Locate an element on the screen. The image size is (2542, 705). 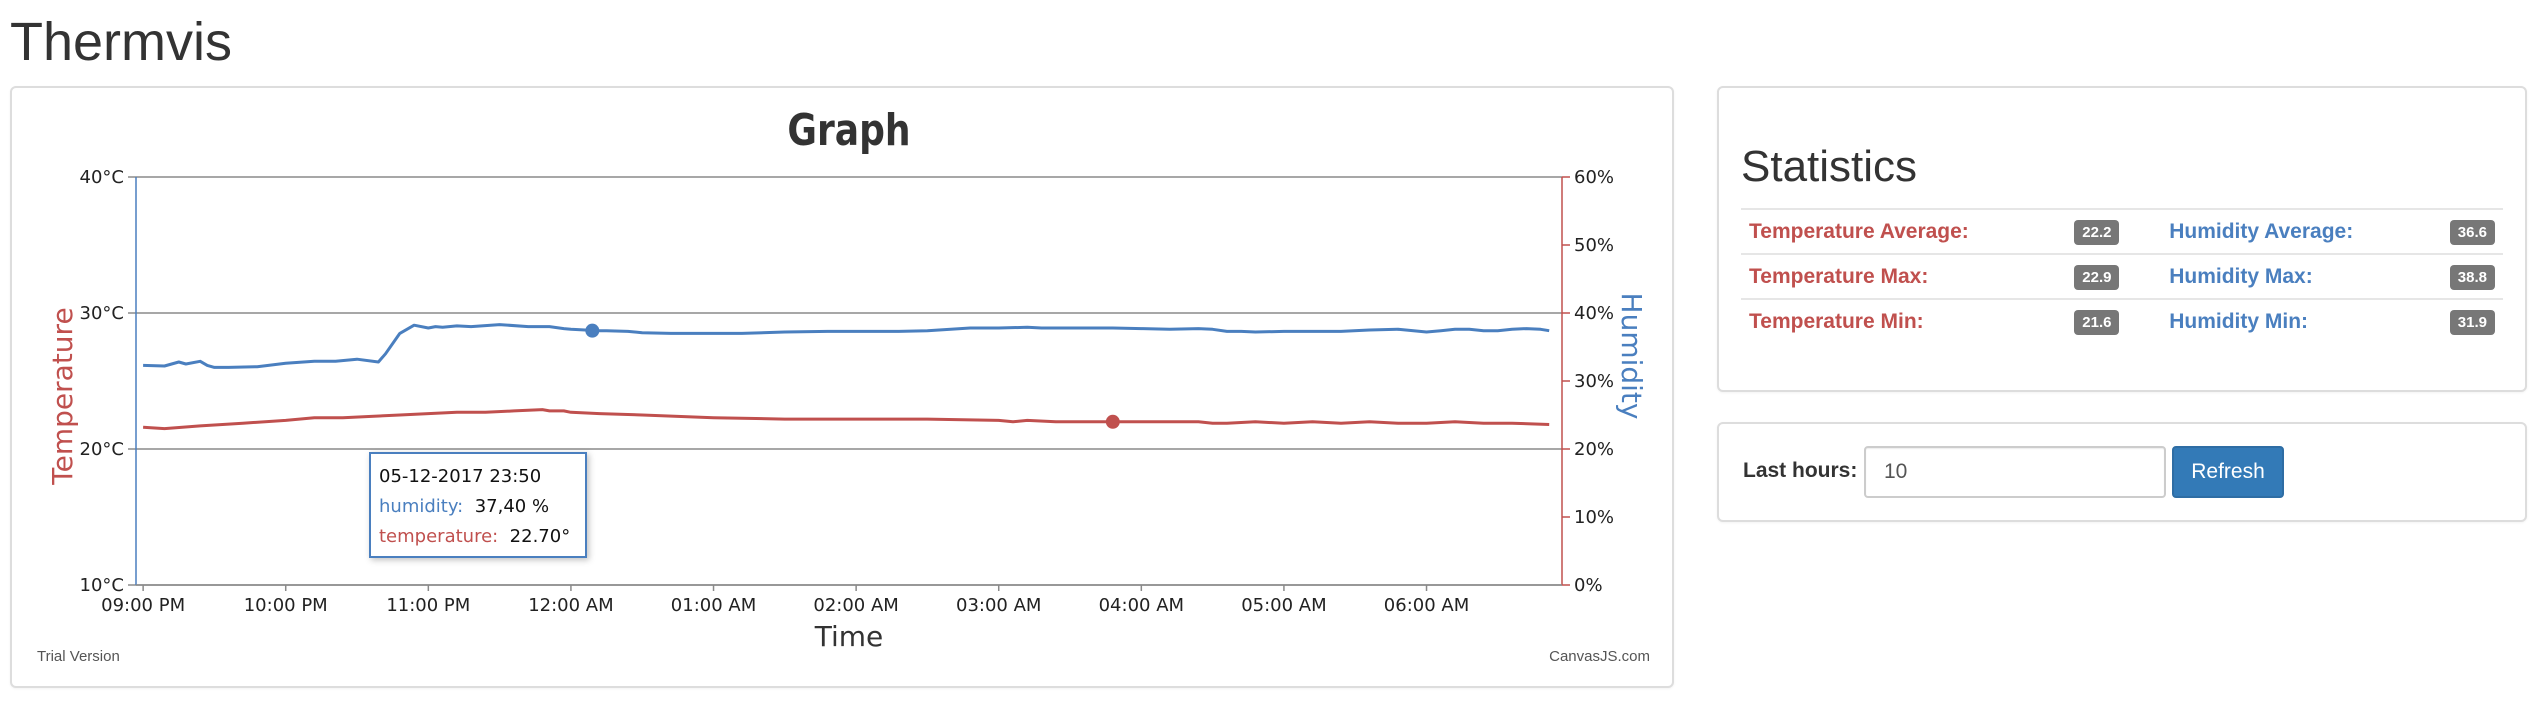
humidity-series-line is located at coordinates (846, 346).